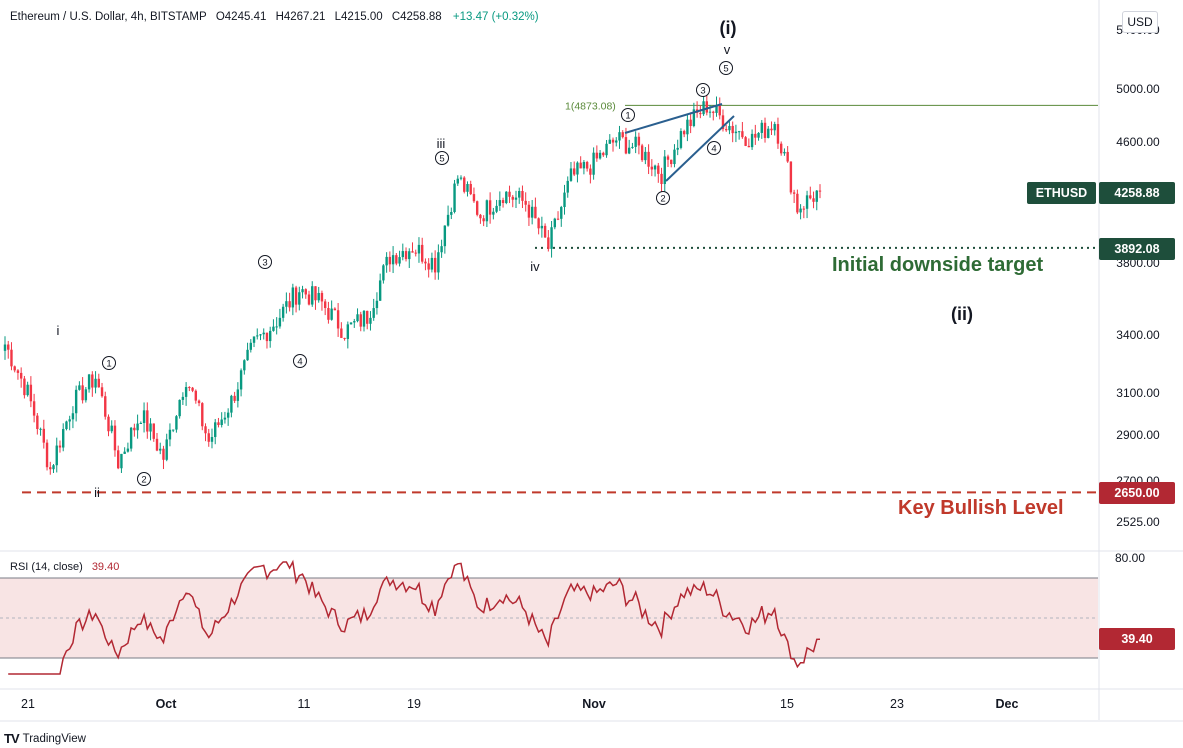 This screenshot has width=1183, height=748. What do you see at coordinates (1138, 335) in the screenshot?
I see `y-tick-label: 3400.00` at bounding box center [1138, 335].